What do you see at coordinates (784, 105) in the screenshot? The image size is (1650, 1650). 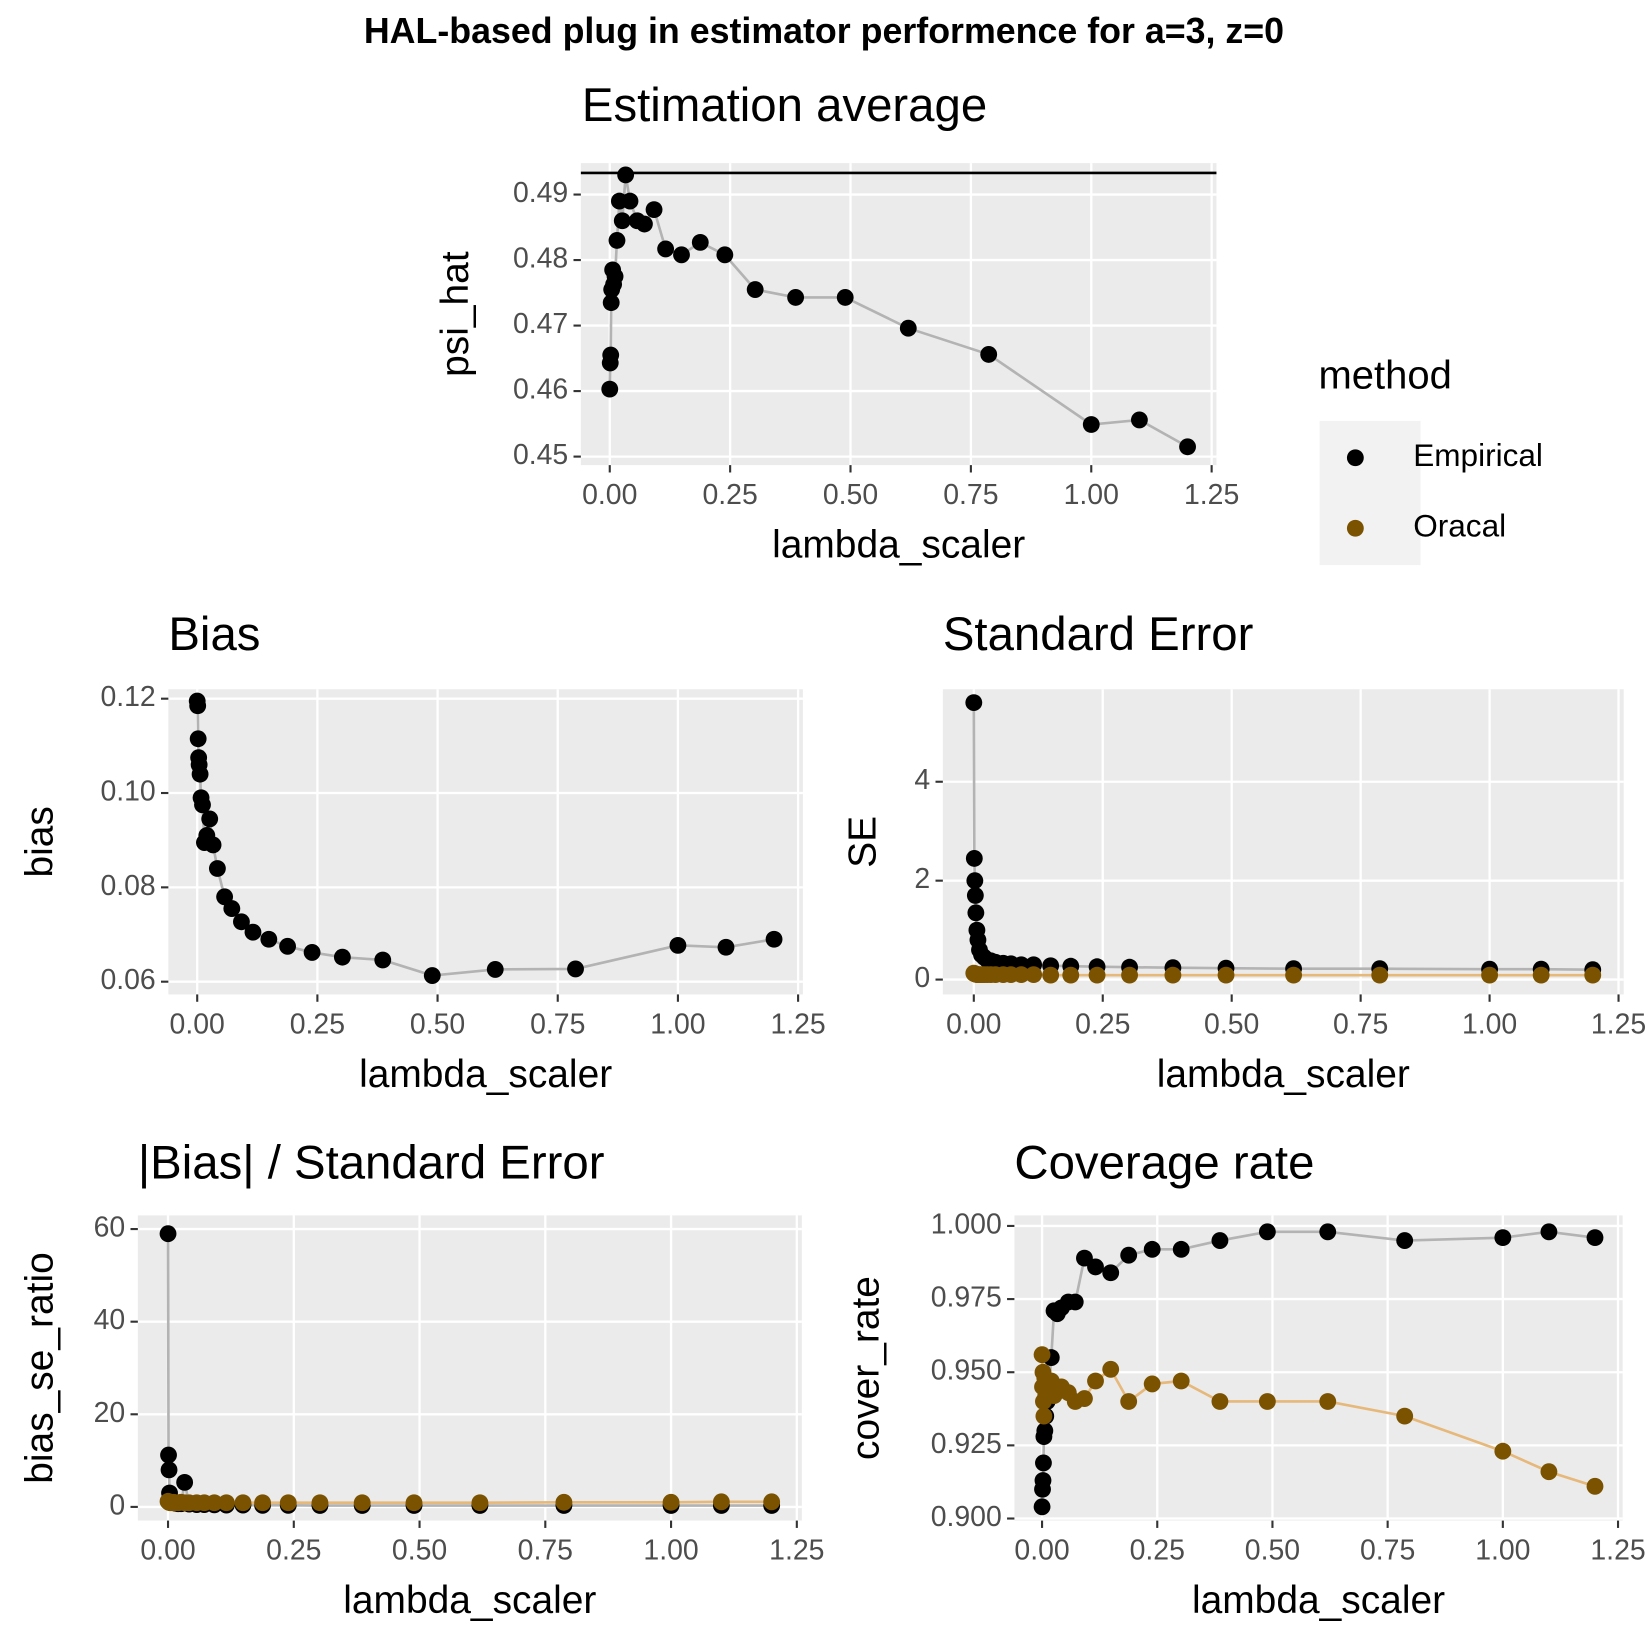 I see `panel-title: Estimation average` at bounding box center [784, 105].